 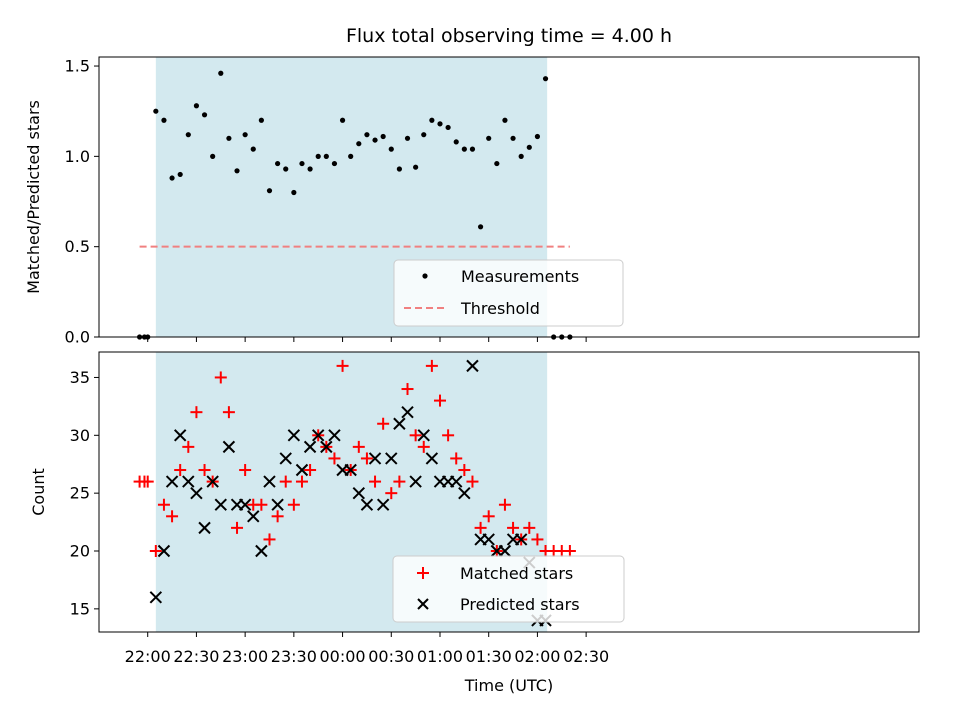 I want to click on legend-threshold-label: Threshold, so click(x=500, y=308).